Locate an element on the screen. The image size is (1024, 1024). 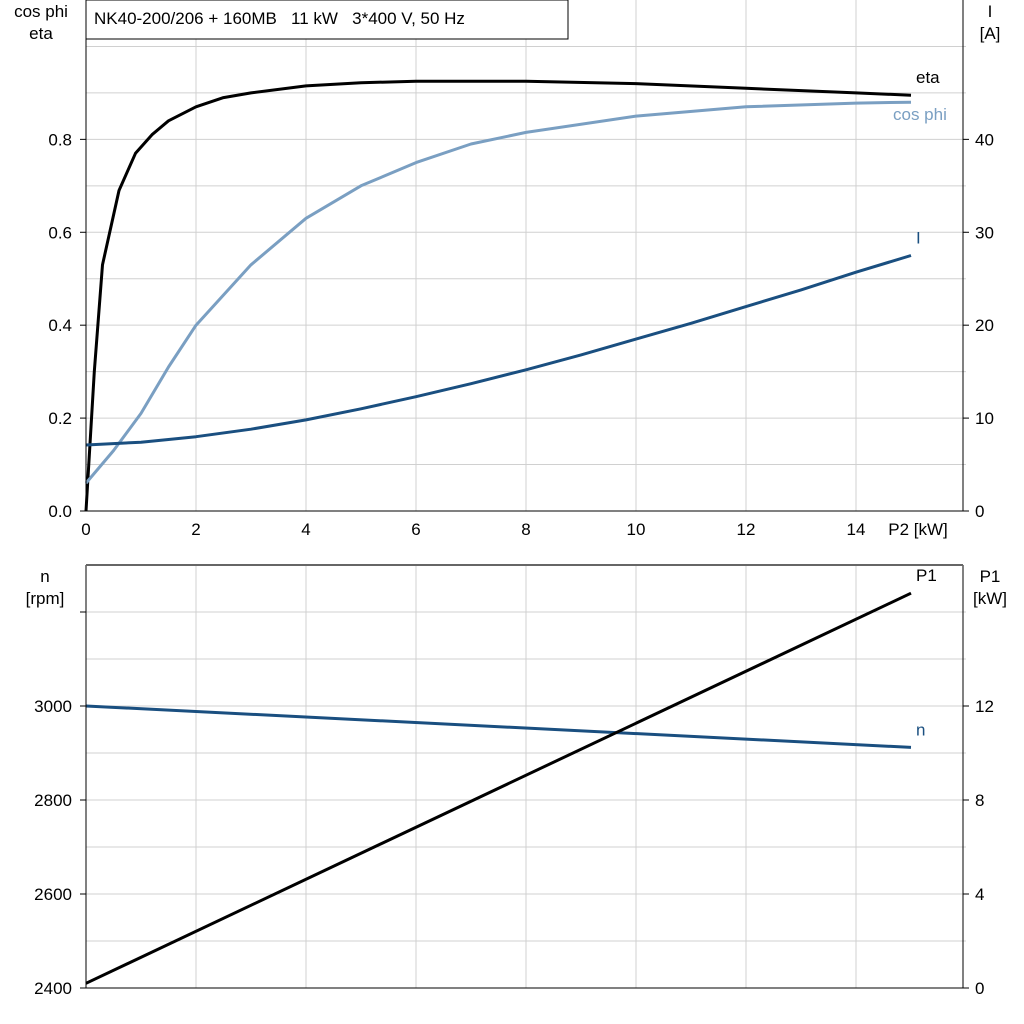
y-tick-label-right: 10 is located at coordinates (984, 418).